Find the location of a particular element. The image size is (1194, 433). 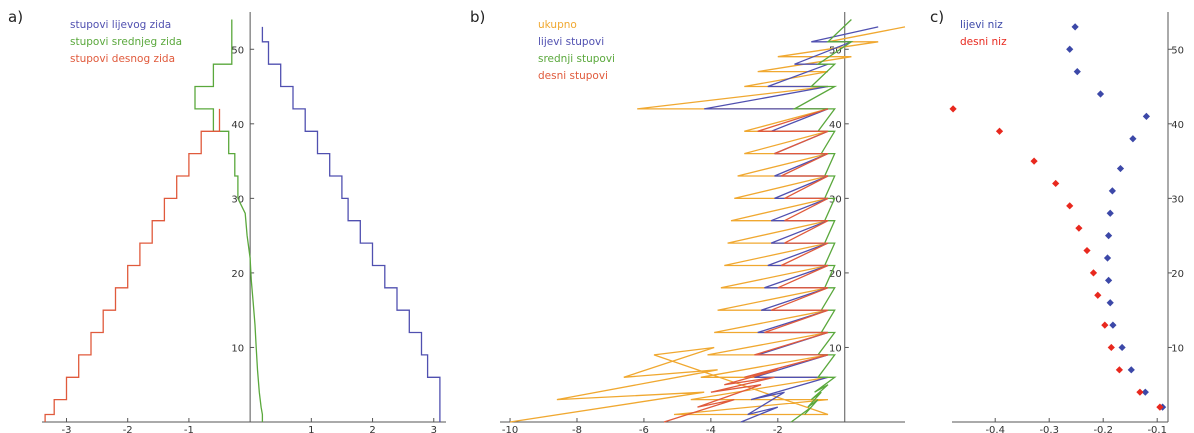

legend-entry: stupovi lijevog zida is located at coordinates (120, 25).